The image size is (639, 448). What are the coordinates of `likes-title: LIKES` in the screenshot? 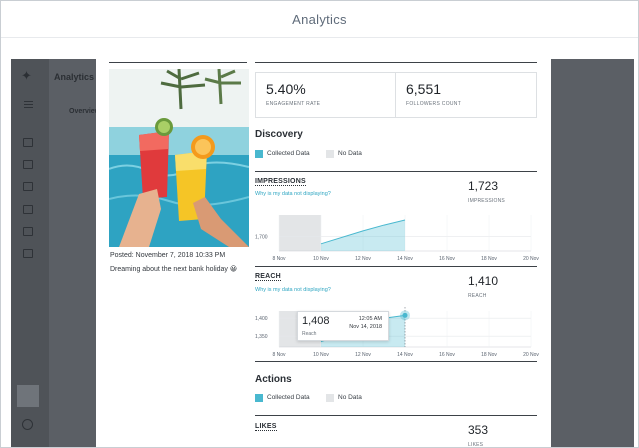 It's located at (266, 427).